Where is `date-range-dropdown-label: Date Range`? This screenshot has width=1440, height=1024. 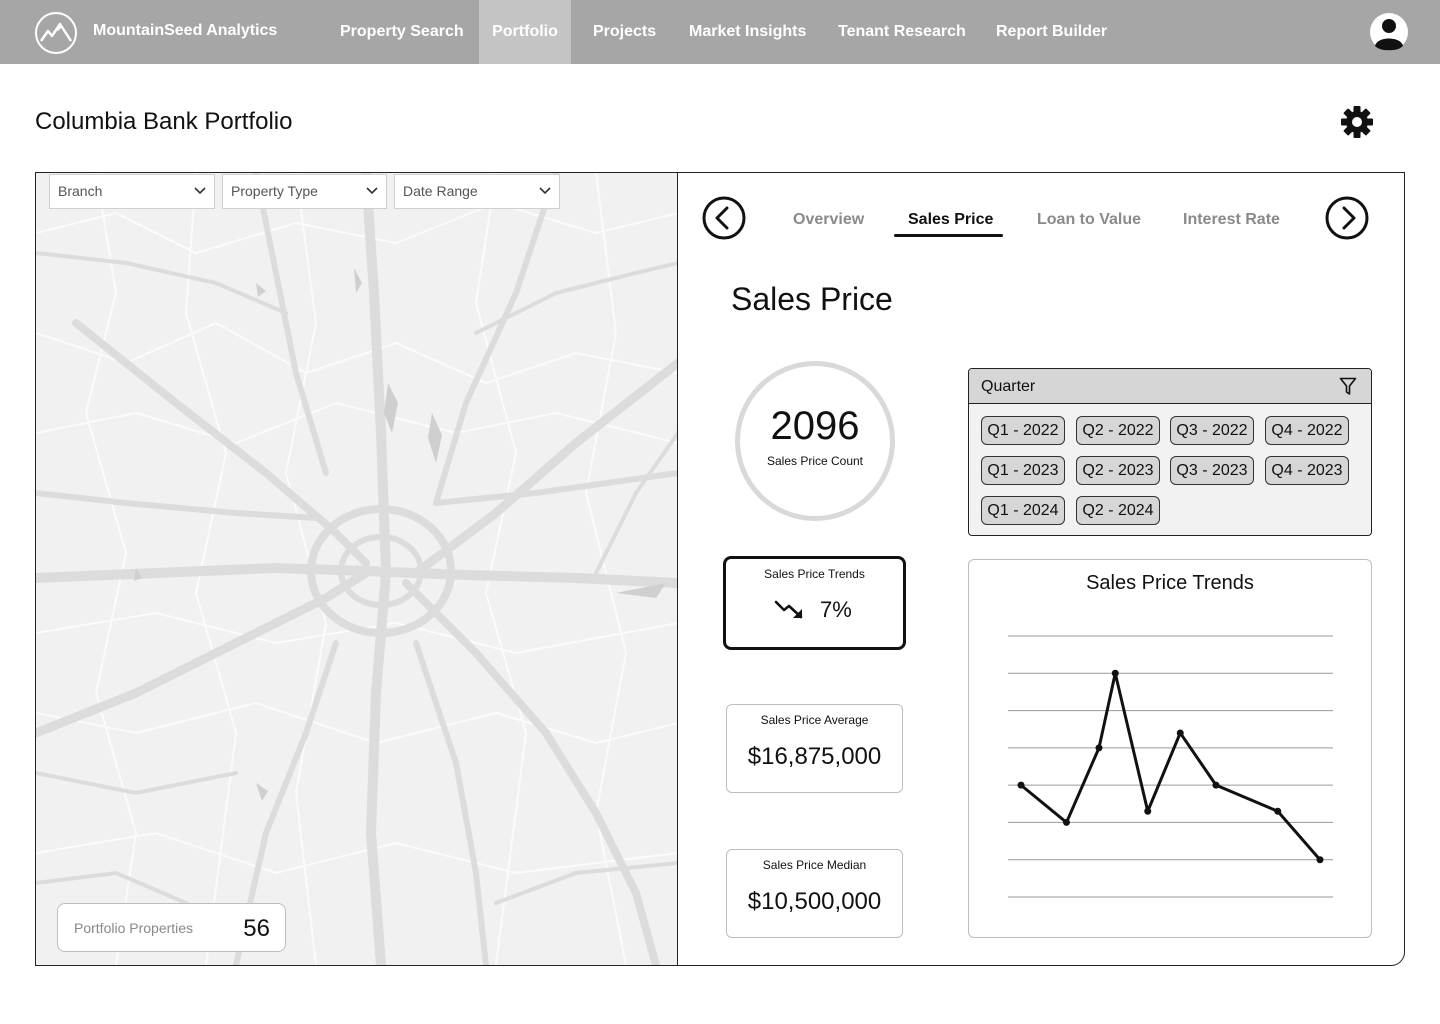
date-range-dropdown-label: Date Range is located at coordinates (440, 191).